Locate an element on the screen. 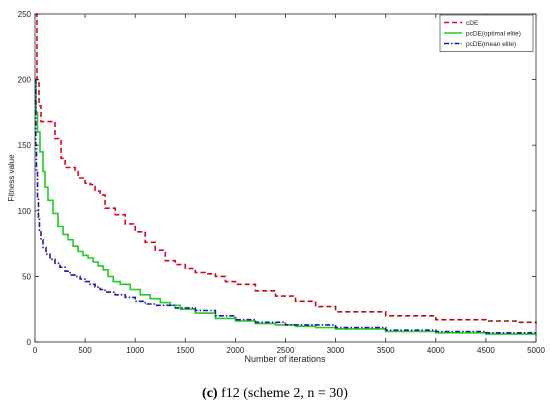 The image size is (550, 416). x-tick-label: 2500 is located at coordinates (286, 350).